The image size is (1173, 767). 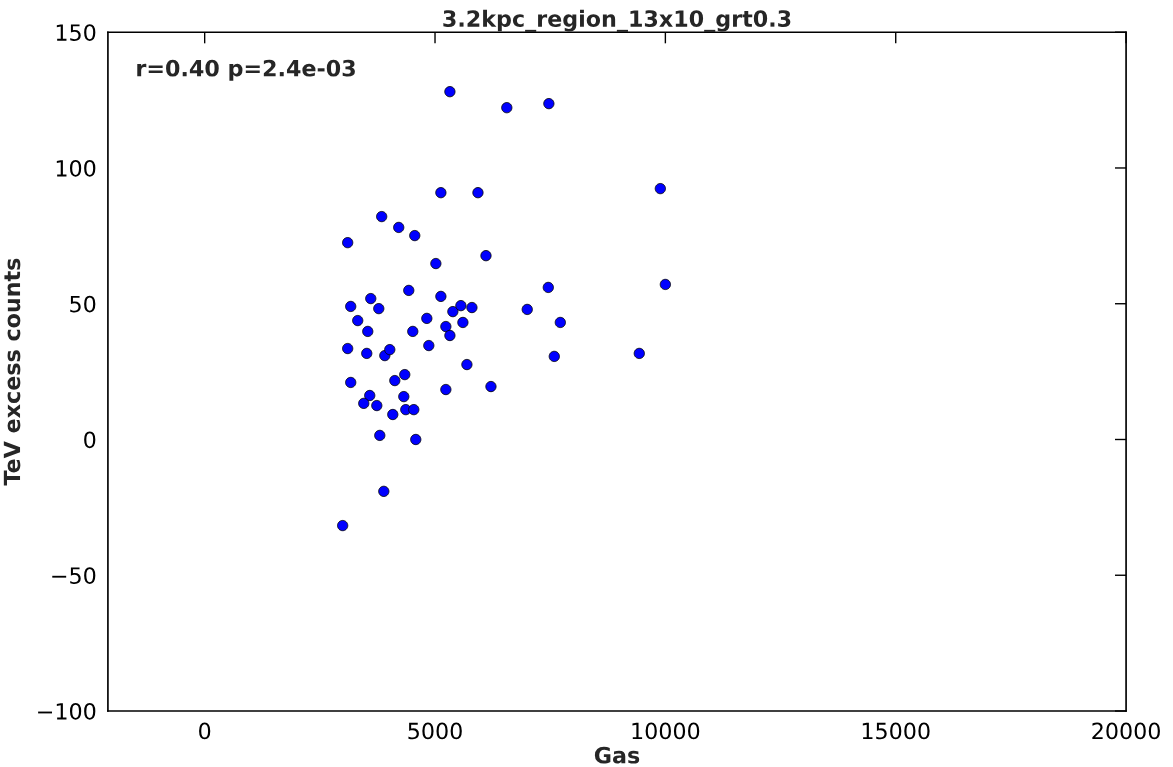 I want to click on x-tick-label: 0, so click(x=205, y=731).